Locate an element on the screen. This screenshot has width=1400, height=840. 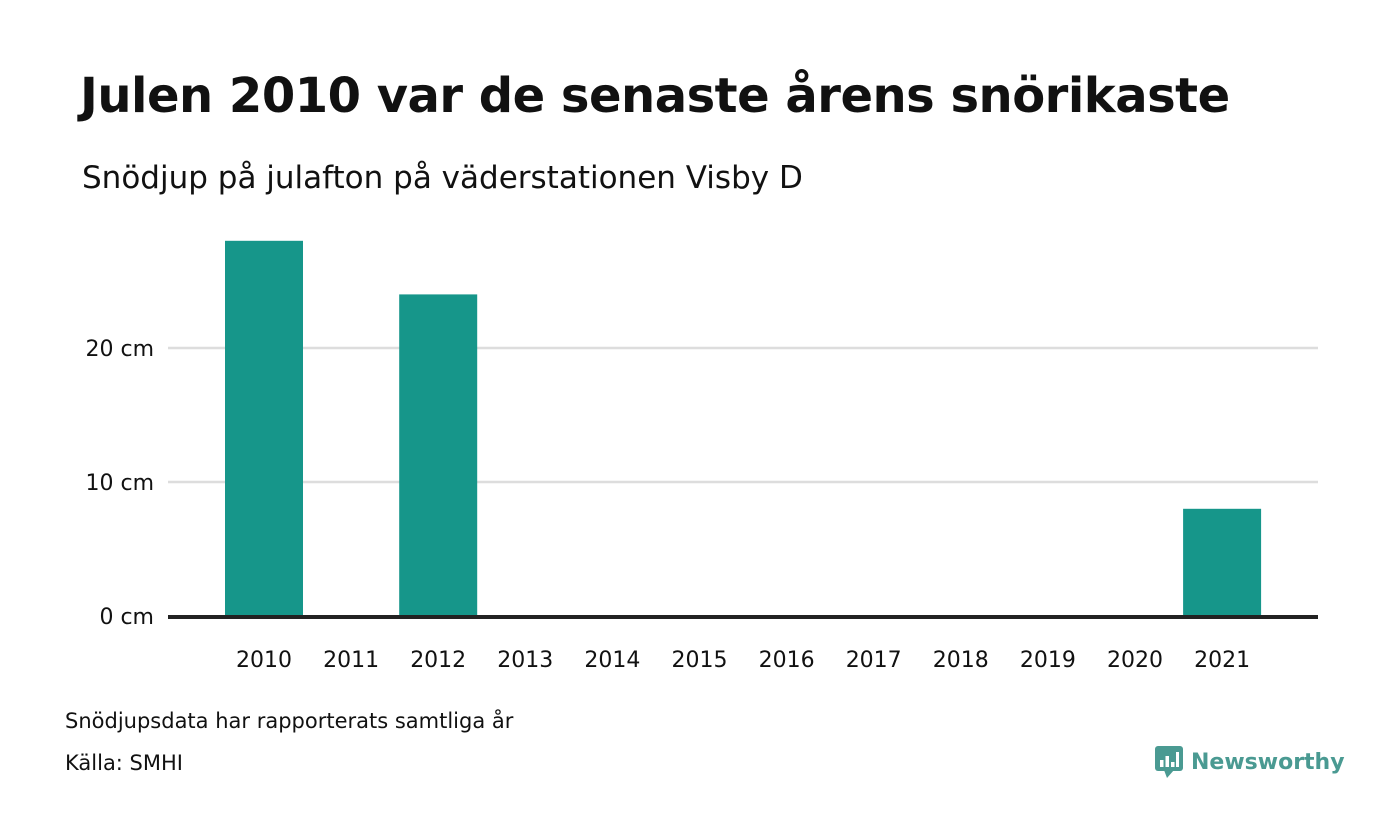
bar-2021 is located at coordinates (1222, 562).